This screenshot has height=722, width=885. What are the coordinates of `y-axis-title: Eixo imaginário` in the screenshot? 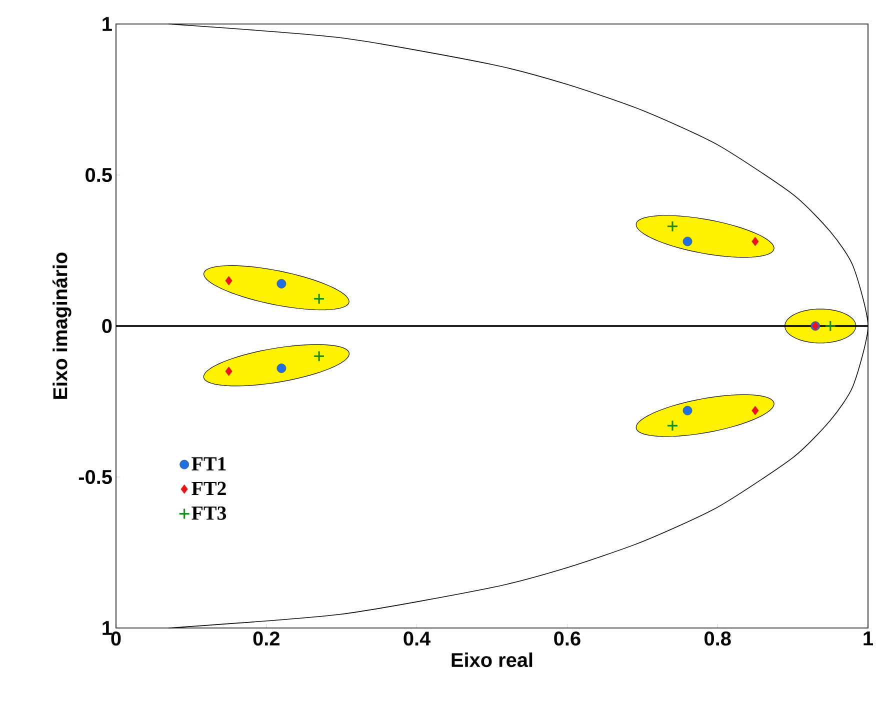 It's located at (62, 325).